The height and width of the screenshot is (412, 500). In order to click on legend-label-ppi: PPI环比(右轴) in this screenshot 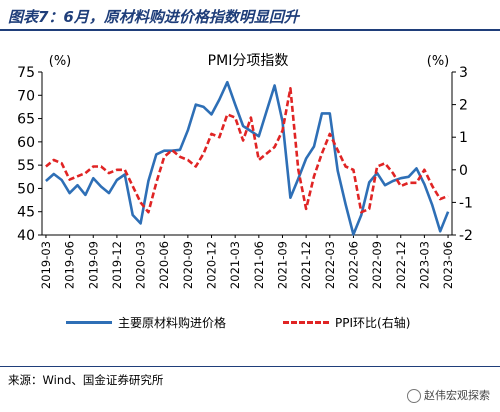, I will do `click(373, 323)`.